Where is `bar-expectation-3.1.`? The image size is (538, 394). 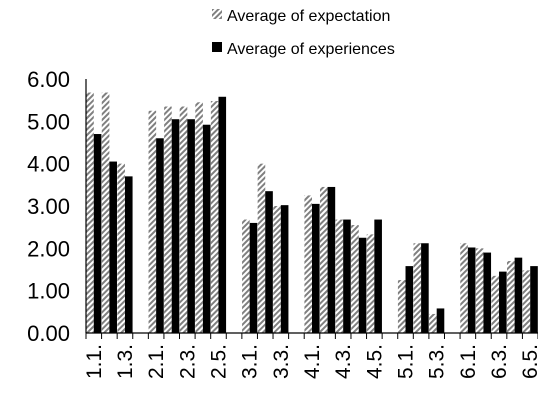
bar-expectation-3.1. is located at coordinates (246, 276).